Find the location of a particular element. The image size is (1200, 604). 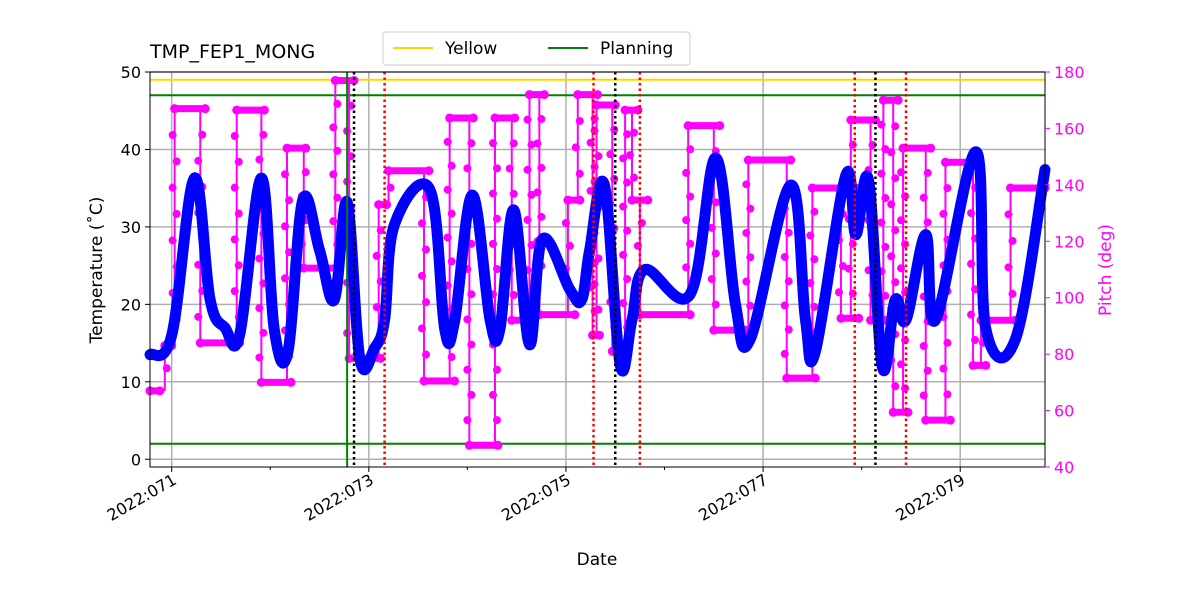

x-axis-label: Date is located at coordinates (597, 560).